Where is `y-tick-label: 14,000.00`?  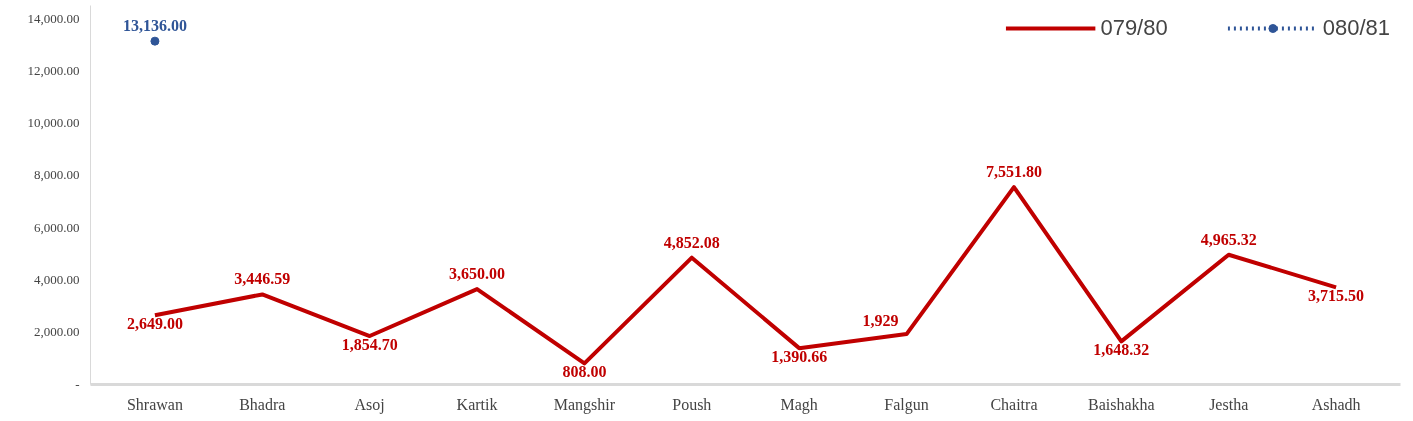 y-tick-label: 14,000.00 is located at coordinates (53, 18).